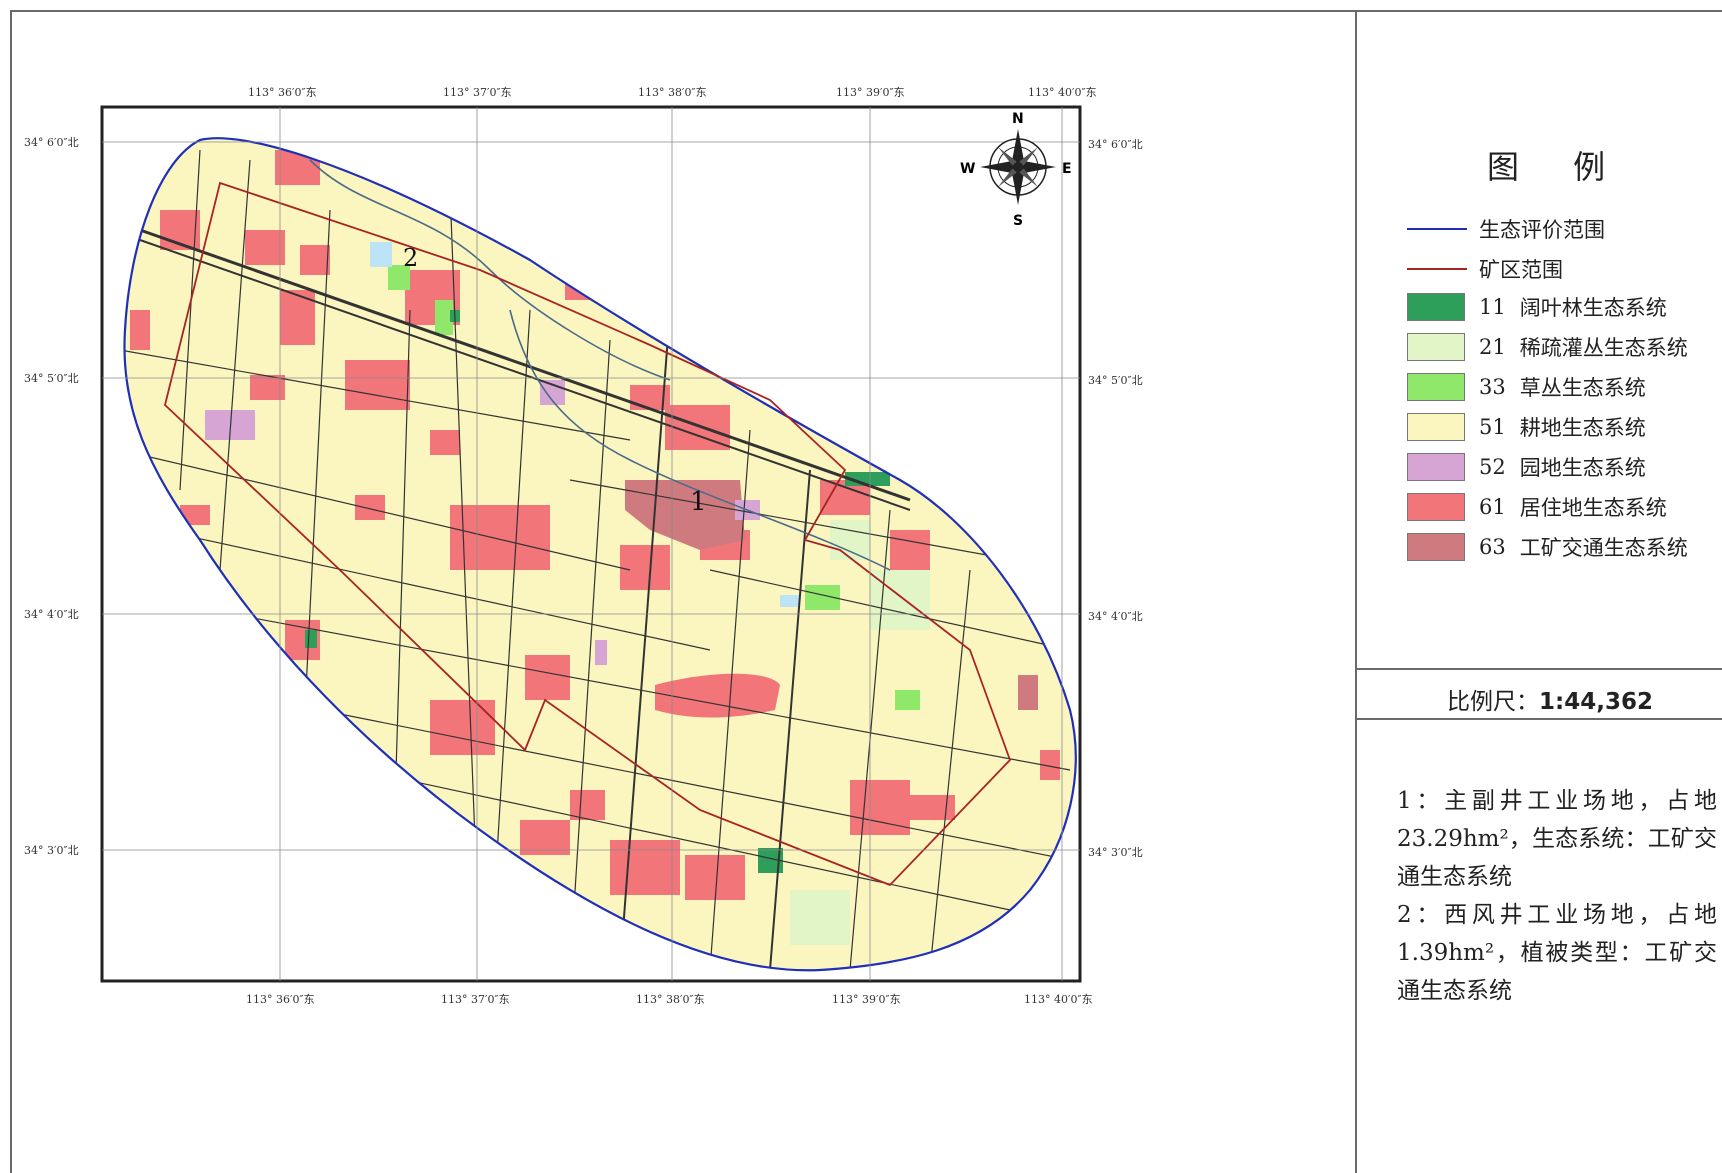 The image size is (1722, 1173). What do you see at coordinates (1521, 270) in the screenshot?
I see `legend-line-label: 矿区范围` at bounding box center [1521, 270].